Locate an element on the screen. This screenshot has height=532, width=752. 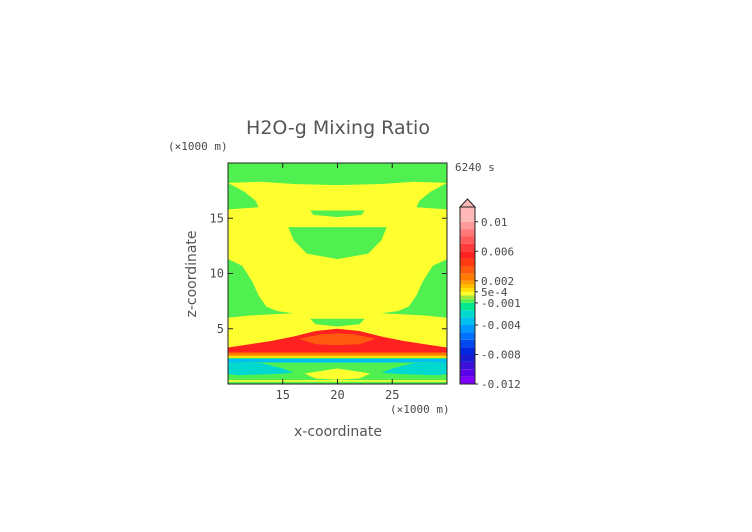
heatmap-plot-area is located at coordinates (337, 273).